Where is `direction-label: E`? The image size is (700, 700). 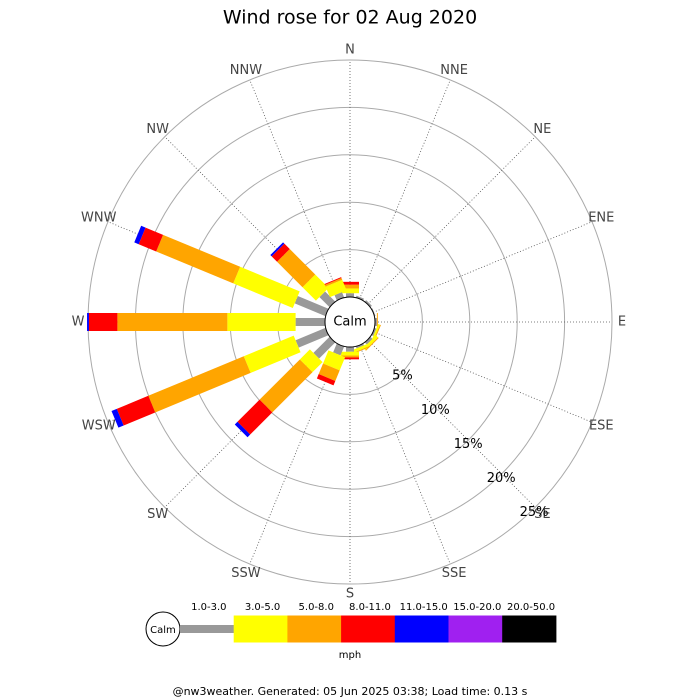 direction-label: E is located at coordinates (622, 322).